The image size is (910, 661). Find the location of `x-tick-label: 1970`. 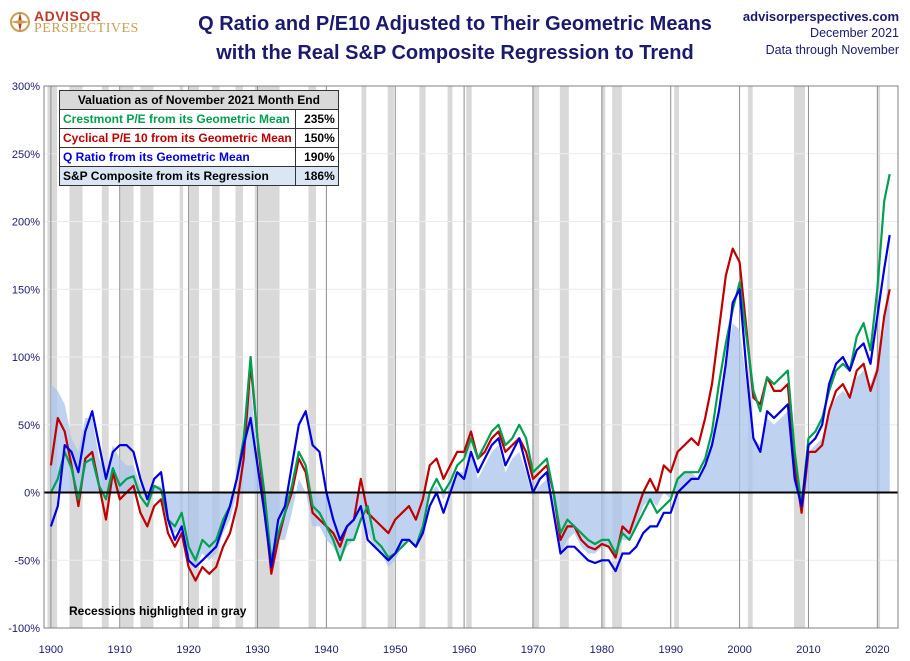

x-tick-label: 1970 is located at coordinates (533, 650).